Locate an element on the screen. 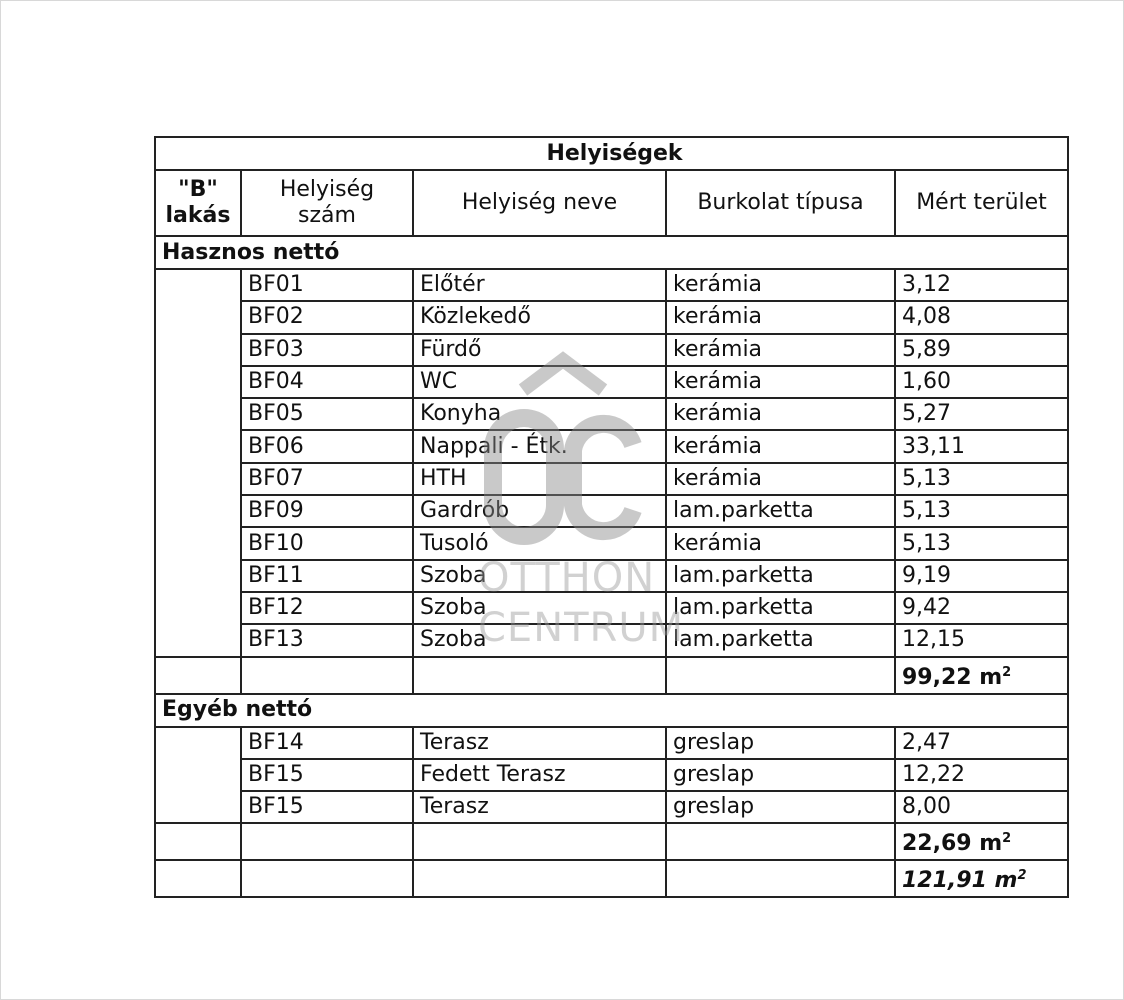 This screenshot has width=1124, height=1000. table-title-row: Helyiségek is located at coordinates (611, 153).